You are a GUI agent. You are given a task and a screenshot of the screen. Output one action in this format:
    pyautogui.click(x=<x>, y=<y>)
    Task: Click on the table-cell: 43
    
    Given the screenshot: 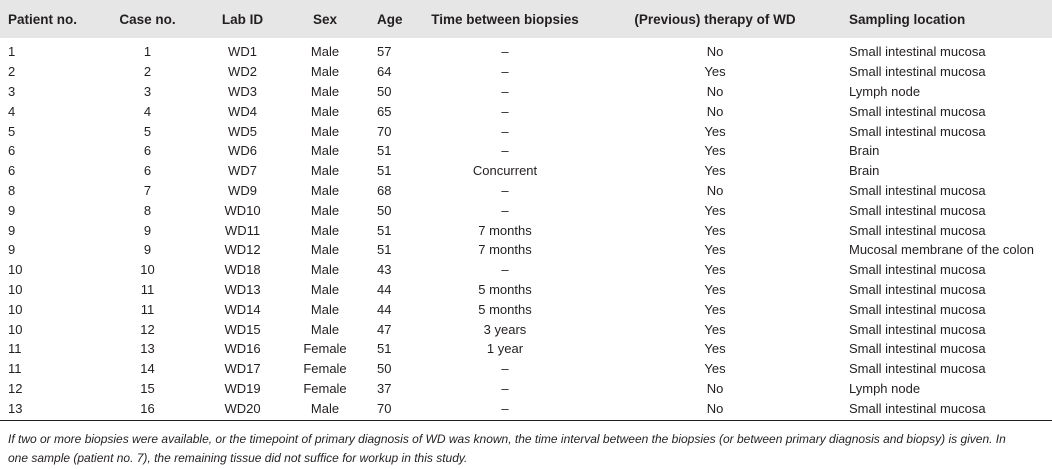 What is the action you would take?
    pyautogui.click(x=384, y=270)
    